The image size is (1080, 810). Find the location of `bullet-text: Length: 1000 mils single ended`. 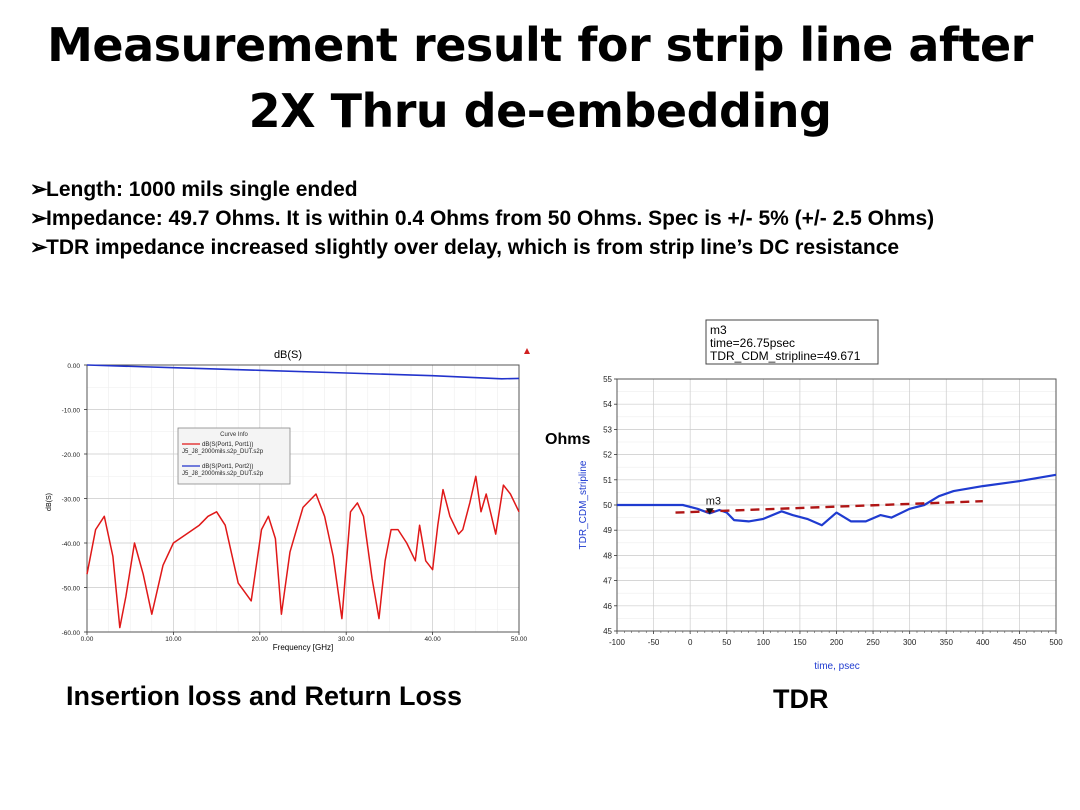

bullet-text: Length: 1000 mils single ended is located at coordinates (202, 189).